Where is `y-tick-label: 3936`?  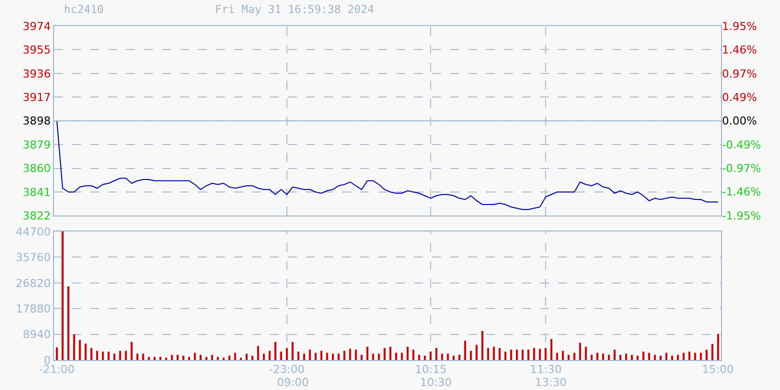 y-tick-label: 3936 is located at coordinates (36, 73).